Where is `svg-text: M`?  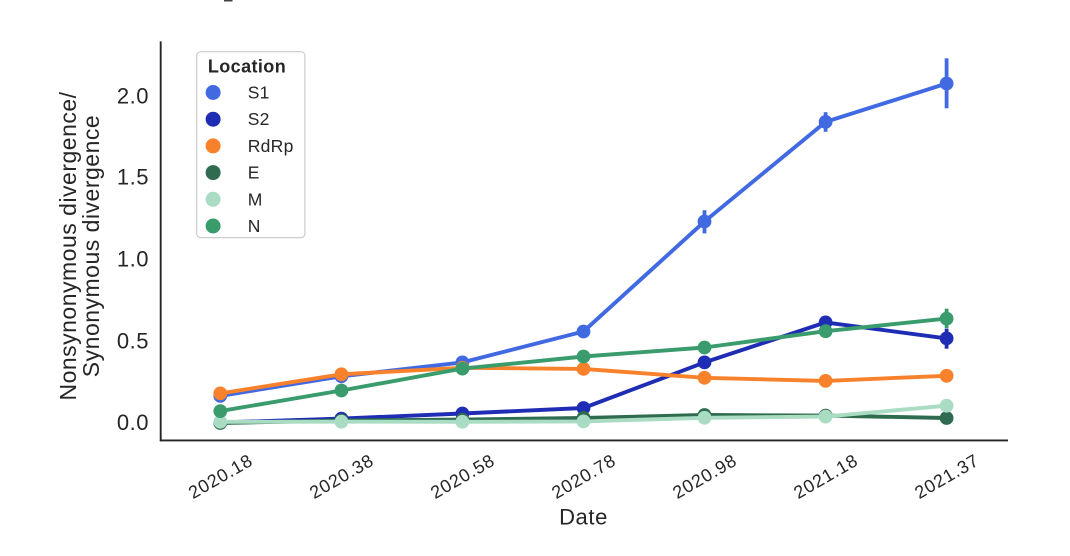 svg-text: M is located at coordinates (255, 199).